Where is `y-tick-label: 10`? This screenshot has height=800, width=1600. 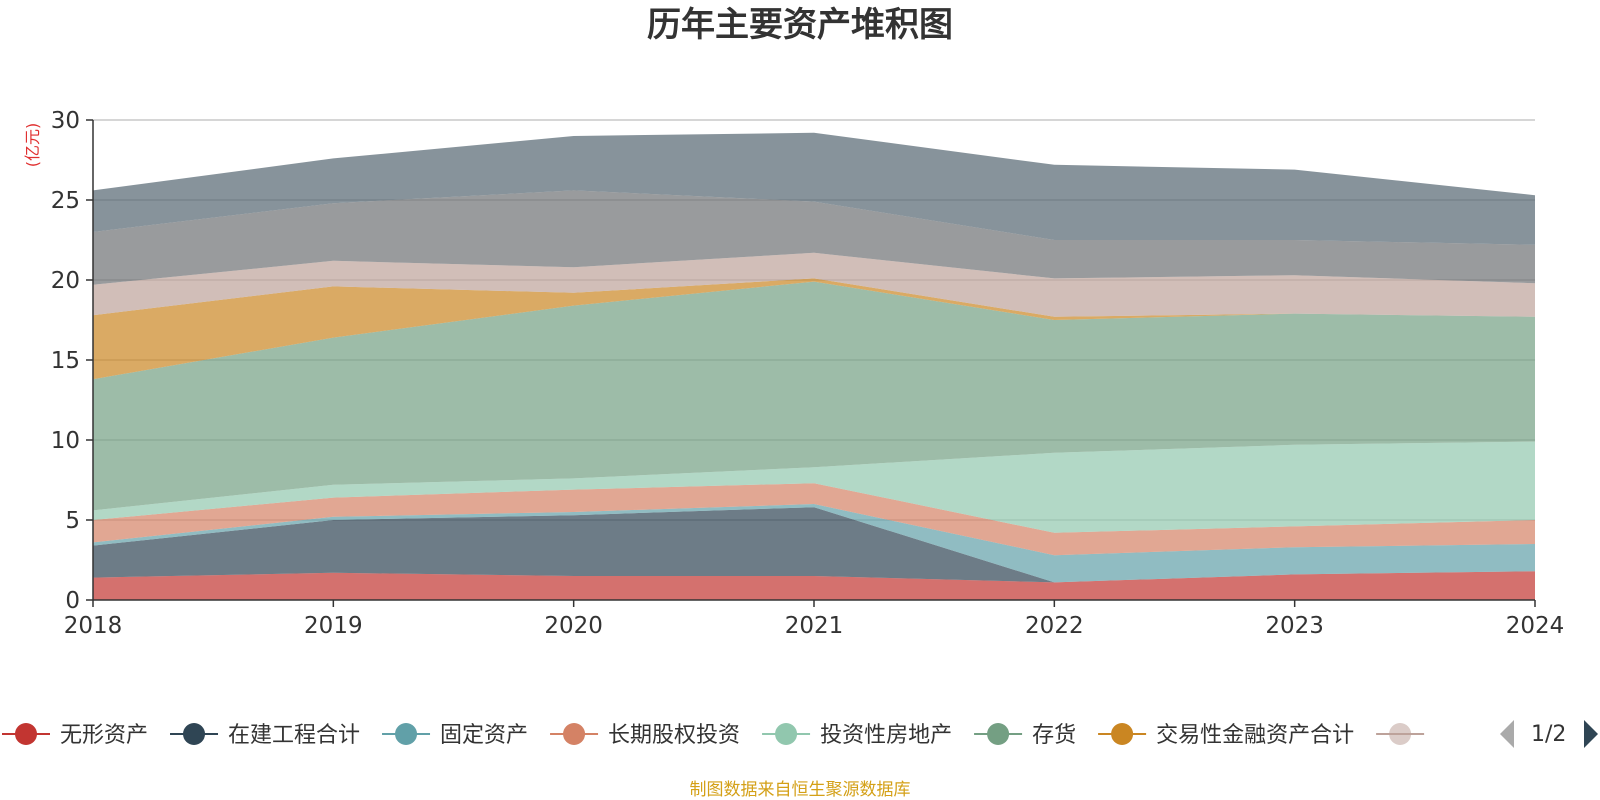
y-tick-label: 10 is located at coordinates (65, 441).